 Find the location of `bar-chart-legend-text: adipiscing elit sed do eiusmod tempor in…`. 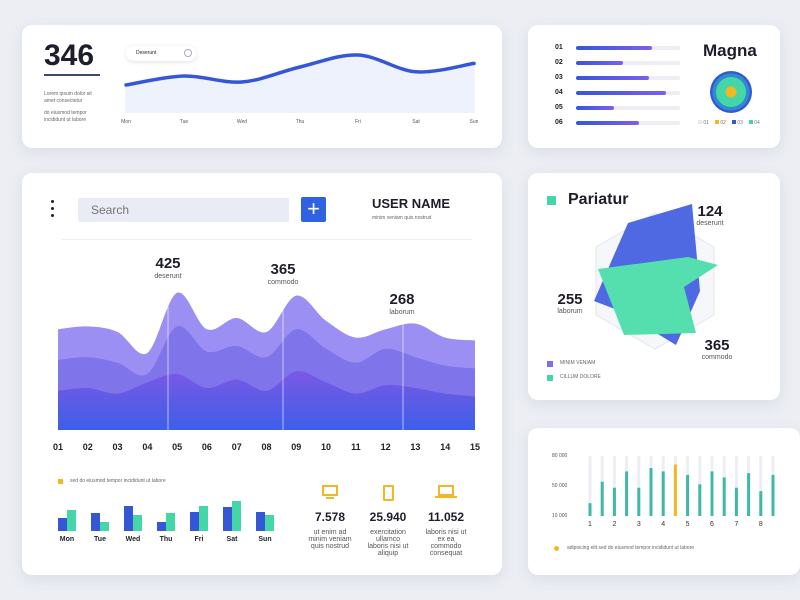

bar-chart-legend-text: adipiscing elit sed do eiusmod tempor in… is located at coordinates (631, 548).